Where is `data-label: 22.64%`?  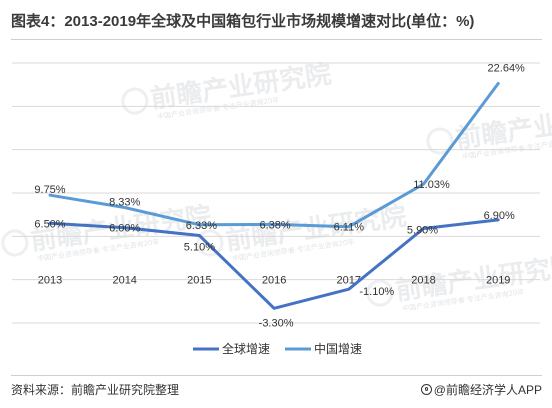
data-label: 22.64% is located at coordinates (507, 68).